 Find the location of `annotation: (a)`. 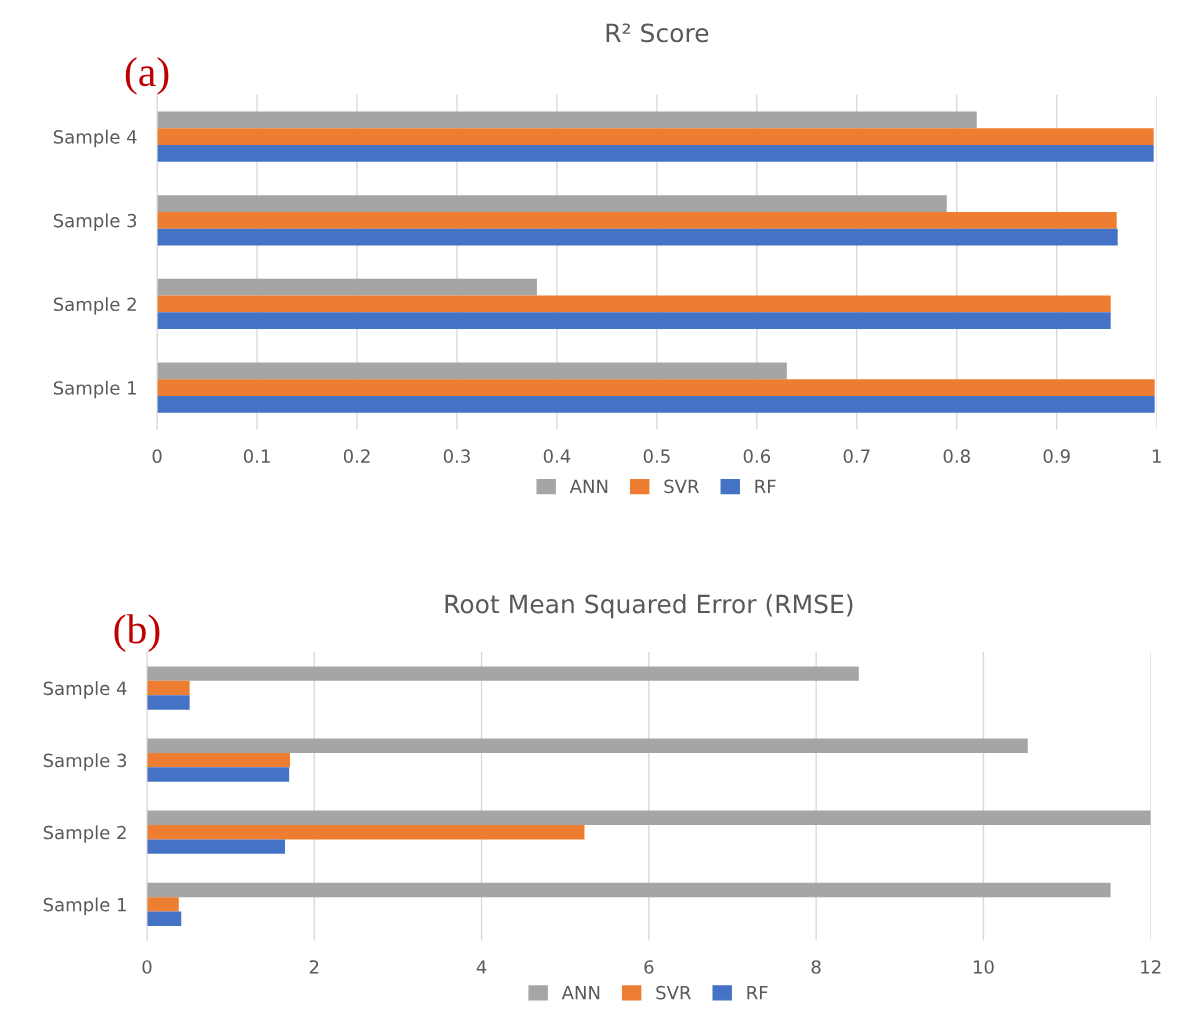

annotation: (a) is located at coordinates (147, 75).